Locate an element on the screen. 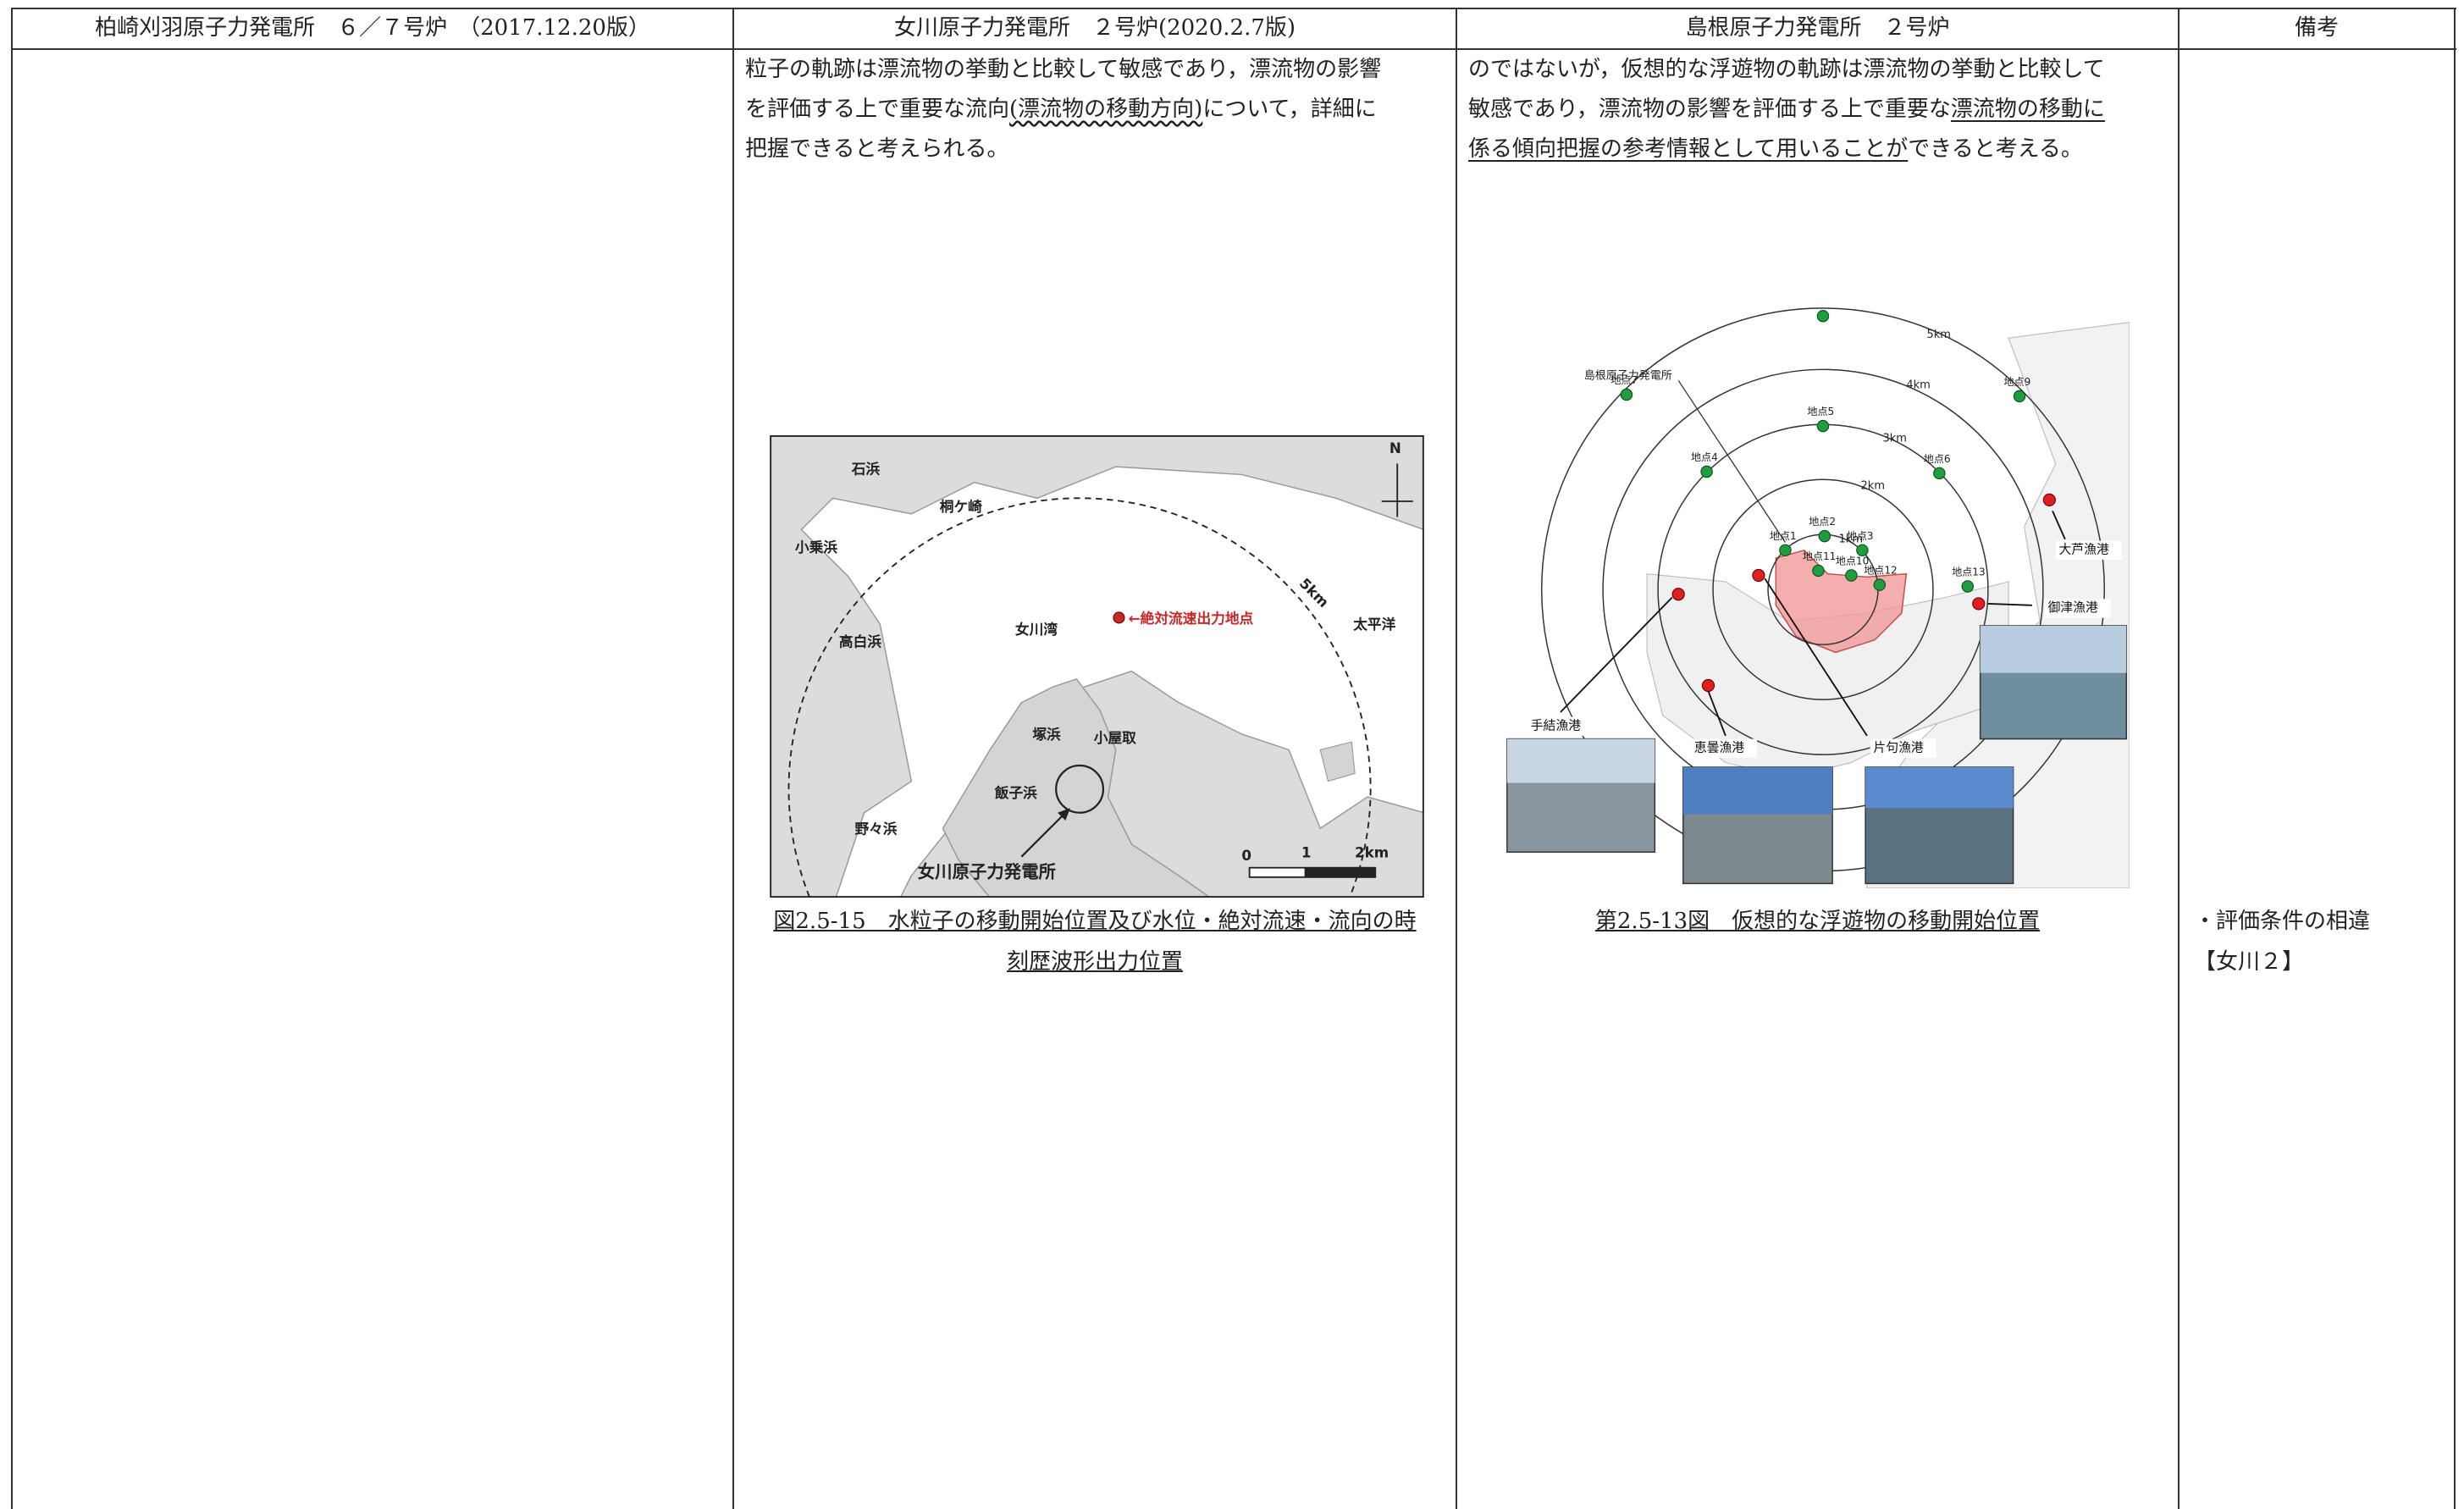  text-segment: 敏感であり，漂流物の影響を評価する上で重要な is located at coordinates (1709, 109).